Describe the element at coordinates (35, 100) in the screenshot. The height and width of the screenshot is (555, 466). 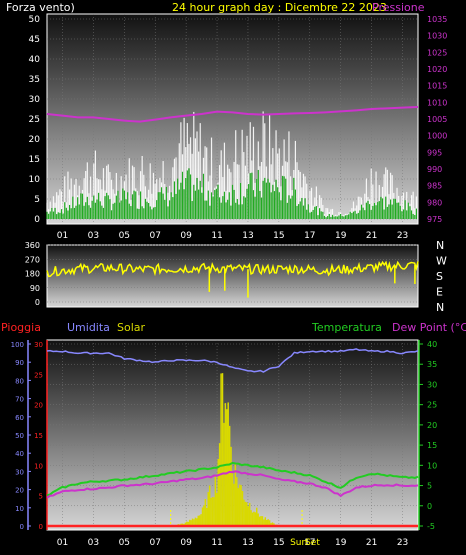
I see `wind-tick-label: 30` at that location.